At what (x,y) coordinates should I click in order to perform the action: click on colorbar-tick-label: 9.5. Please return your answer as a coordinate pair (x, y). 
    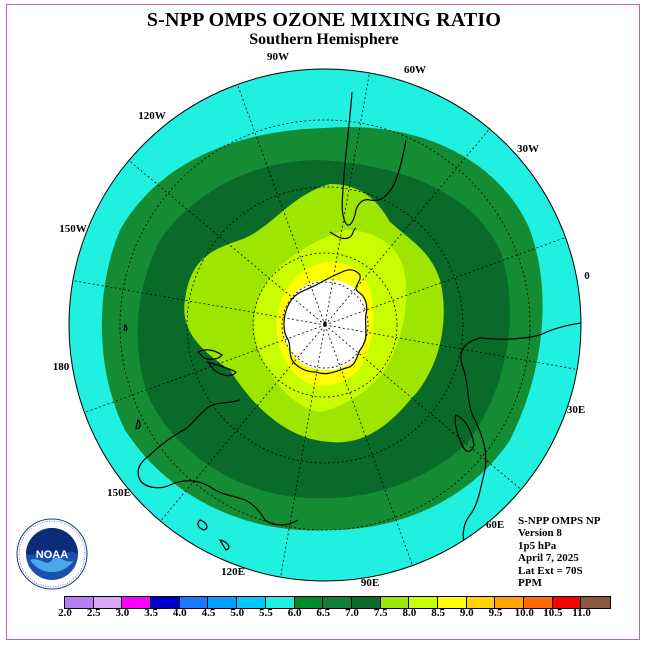
    Looking at the image, I should click on (495, 613).